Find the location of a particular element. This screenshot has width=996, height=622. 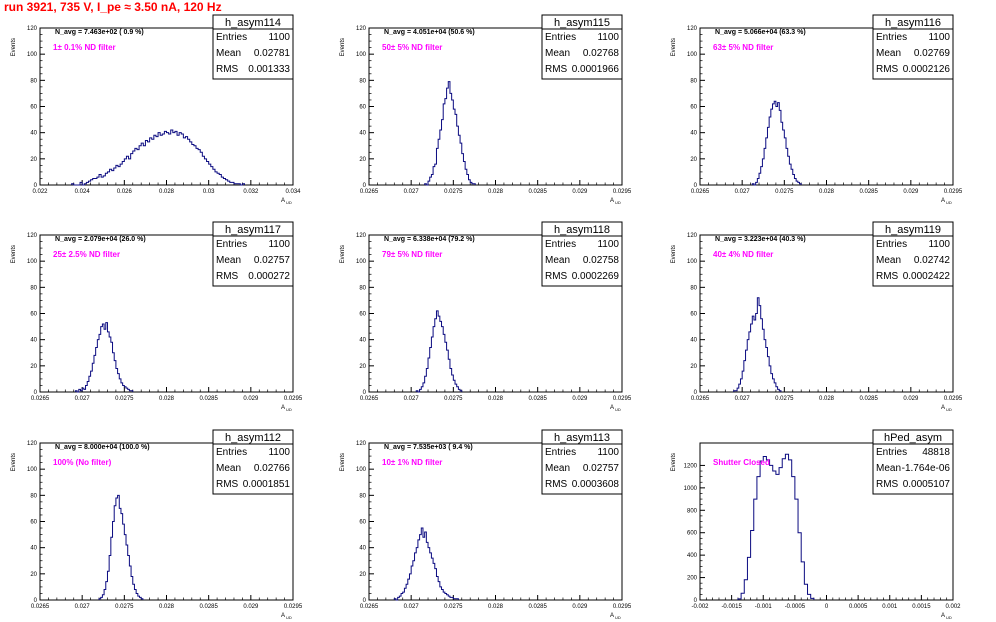

x-tick-label: 0.002 is located at coordinates (953, 607).